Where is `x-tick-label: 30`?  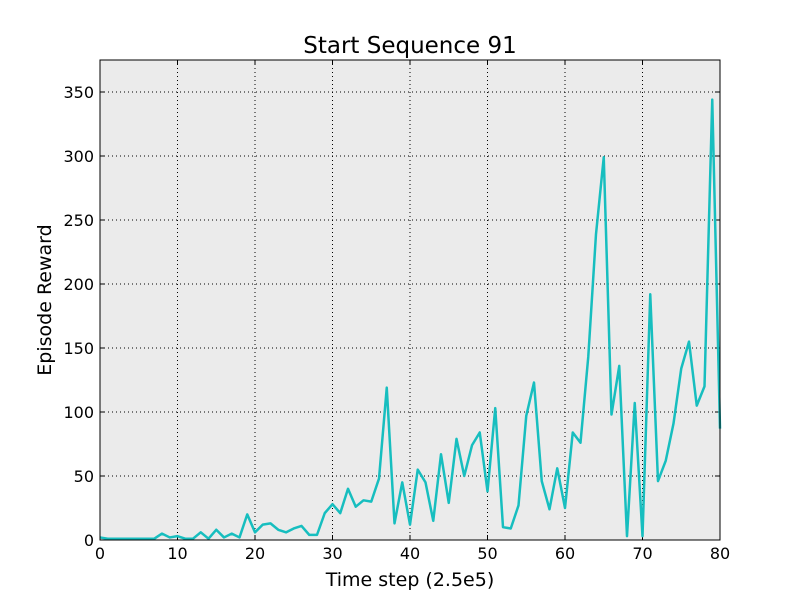
x-tick-label: 30 is located at coordinates (332, 553).